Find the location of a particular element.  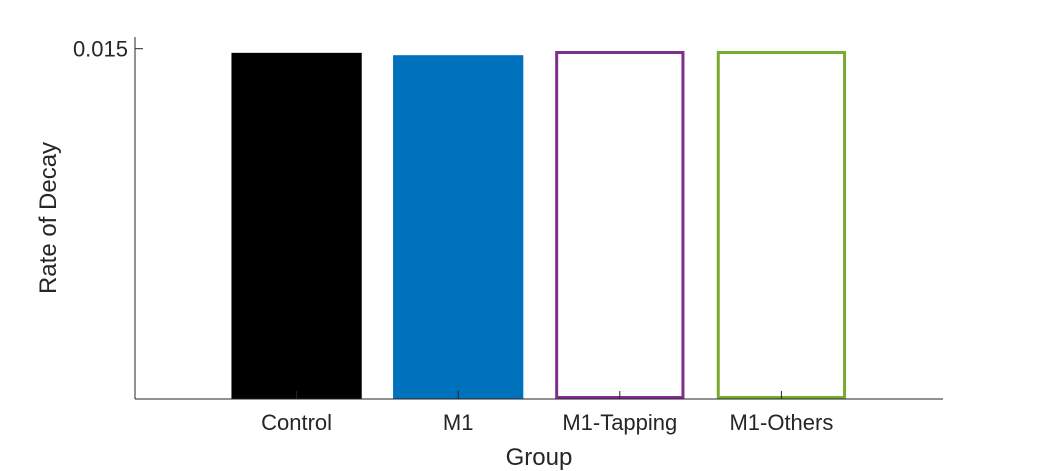

bar-control is located at coordinates (296, 226).